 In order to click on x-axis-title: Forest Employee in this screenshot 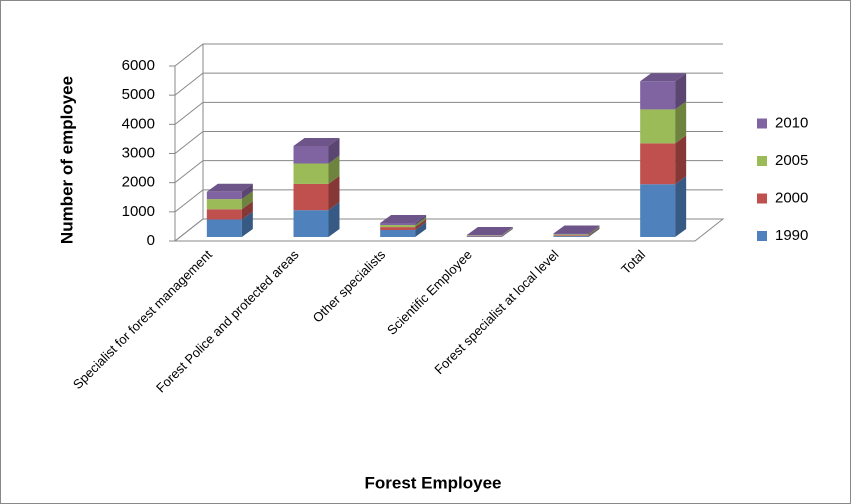, I will do `click(433, 482)`.